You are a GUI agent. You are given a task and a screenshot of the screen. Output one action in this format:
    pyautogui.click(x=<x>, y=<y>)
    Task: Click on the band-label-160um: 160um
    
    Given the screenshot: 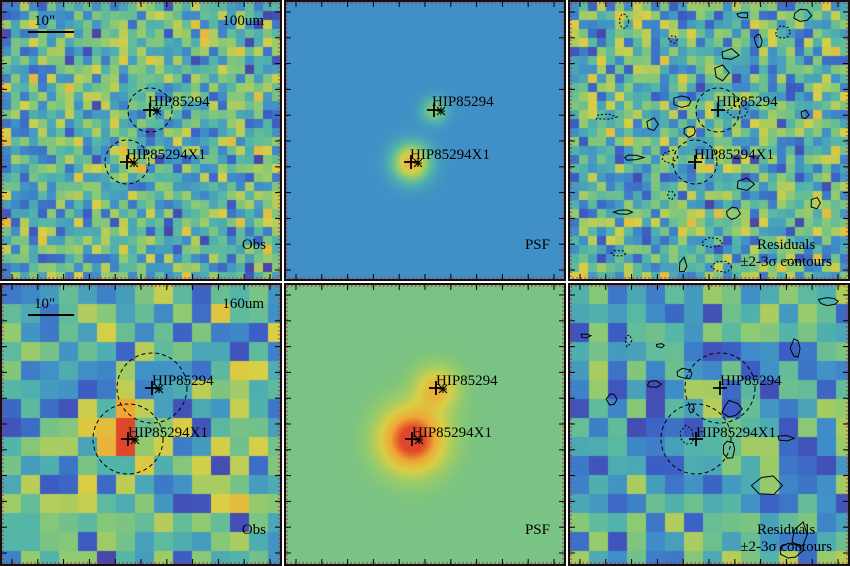 What is the action you would take?
    pyautogui.click(x=243, y=304)
    